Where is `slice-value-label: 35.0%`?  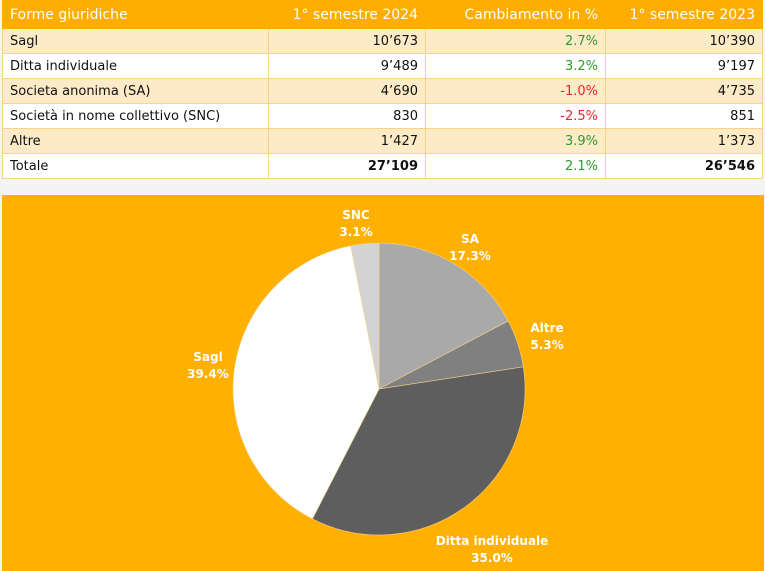
slice-value-label: 35.0% is located at coordinates (492, 558).